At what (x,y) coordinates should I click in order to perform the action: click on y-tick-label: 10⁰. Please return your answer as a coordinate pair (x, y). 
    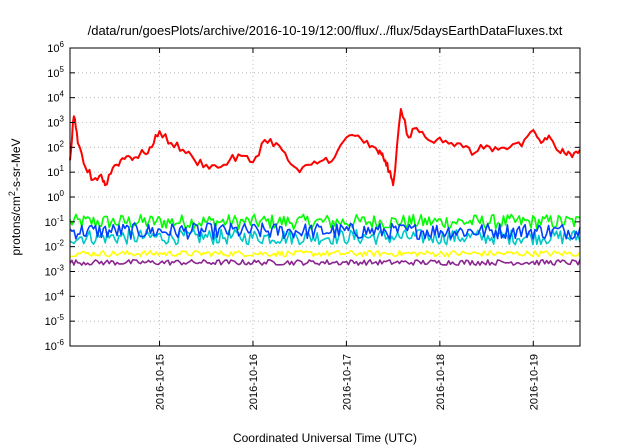
    Looking at the image, I should click on (55, 196).